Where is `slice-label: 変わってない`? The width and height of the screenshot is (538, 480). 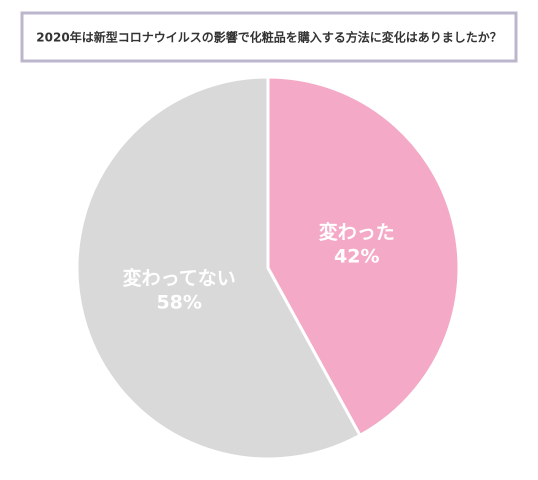 slice-label: 変わってない is located at coordinates (179, 277).